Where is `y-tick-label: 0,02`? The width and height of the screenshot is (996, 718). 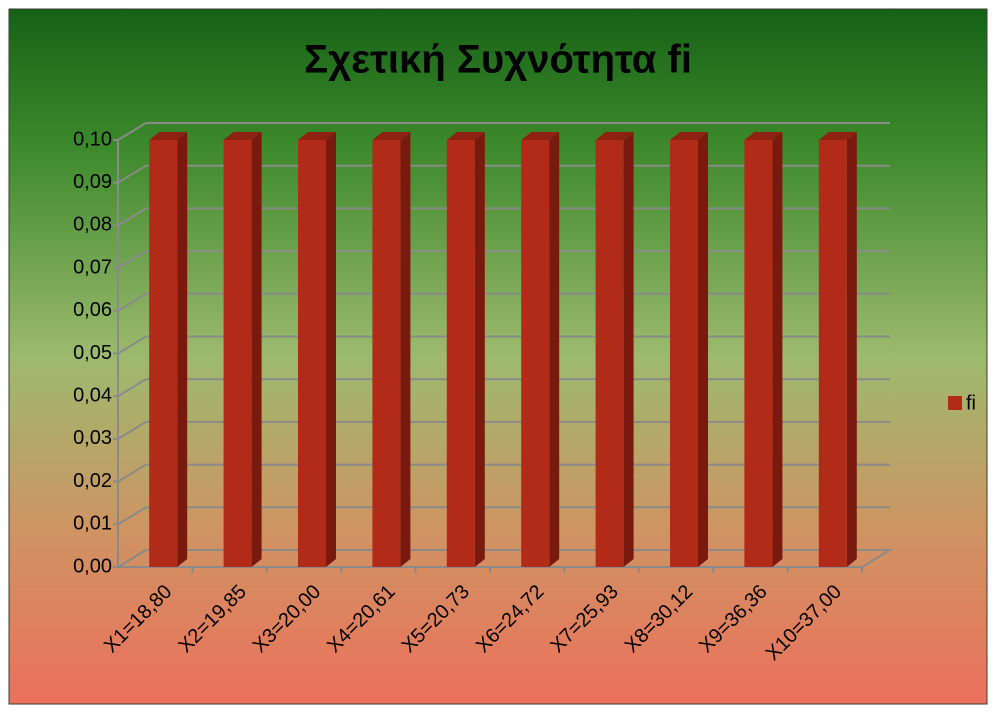
y-tick-label: 0,02 is located at coordinates (92, 481).